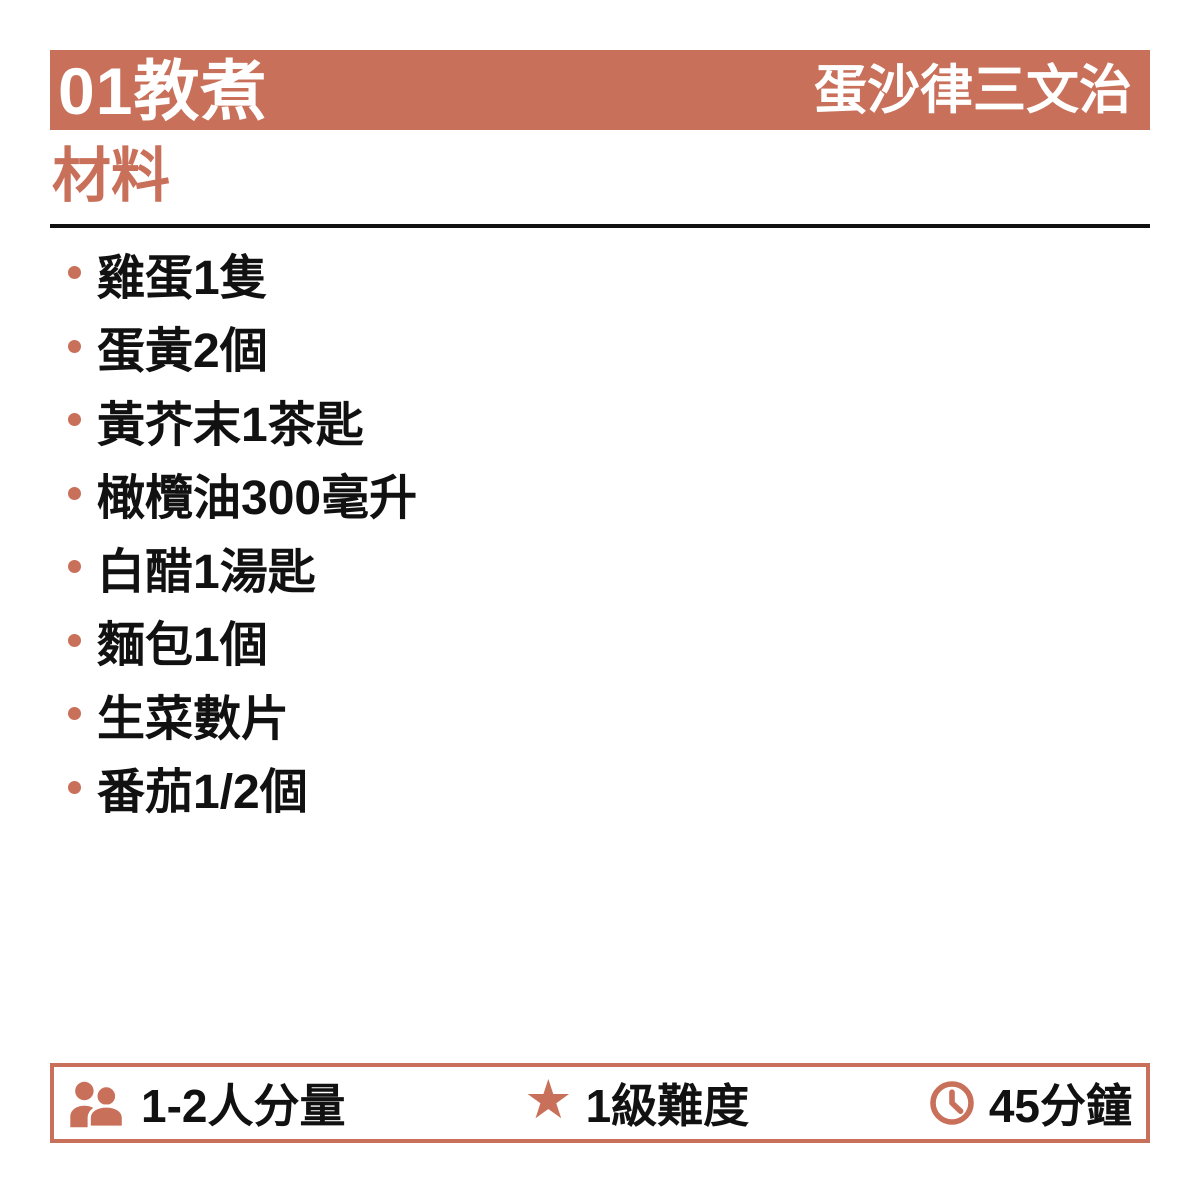 Image resolution: width=1200 pixels, height=1200 pixels. Describe the element at coordinates (206, 572) in the screenshot. I see `ingredient-label: 白醋1湯匙` at that location.